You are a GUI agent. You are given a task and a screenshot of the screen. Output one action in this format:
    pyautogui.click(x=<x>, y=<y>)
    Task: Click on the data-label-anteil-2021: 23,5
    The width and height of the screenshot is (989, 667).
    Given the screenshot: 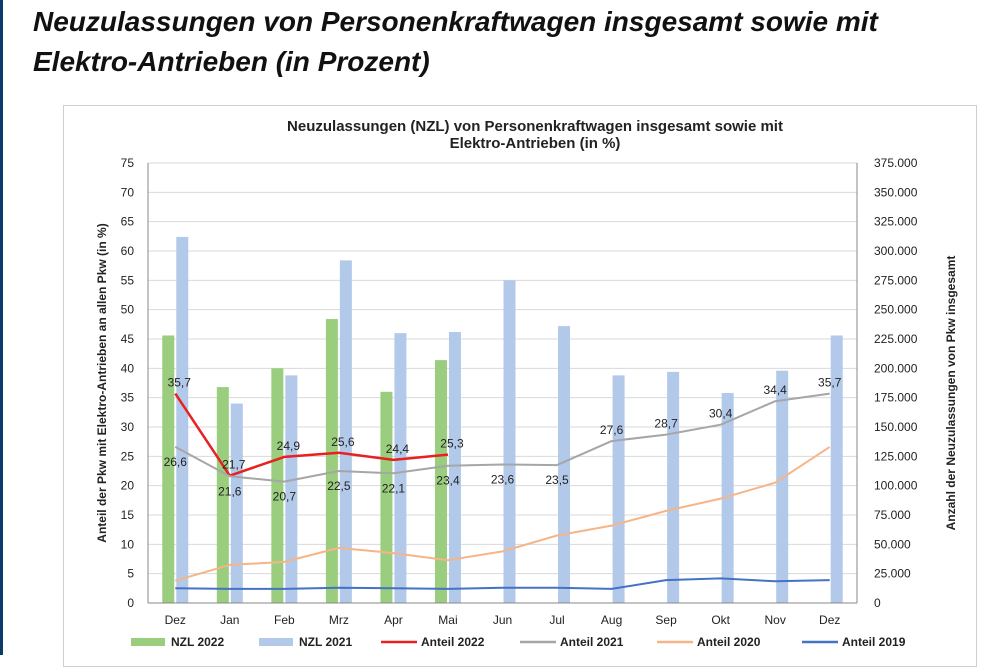 What is the action you would take?
    pyautogui.click(x=557, y=480)
    